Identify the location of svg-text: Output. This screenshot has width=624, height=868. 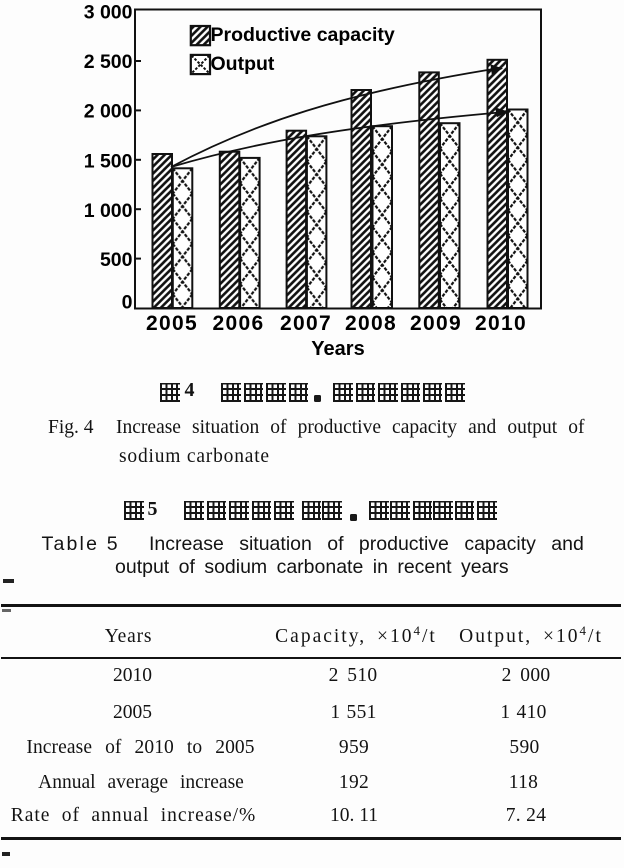
(243, 64).